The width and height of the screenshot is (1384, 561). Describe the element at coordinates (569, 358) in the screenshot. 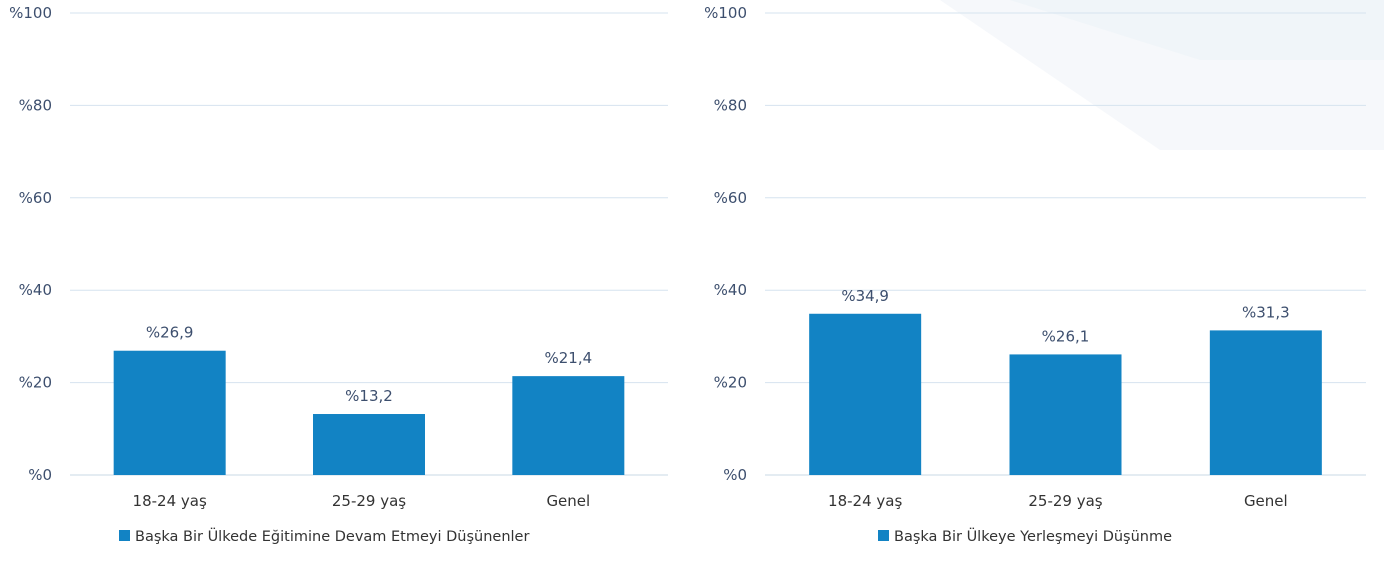

I see `bar-value-label: %21,4` at that location.